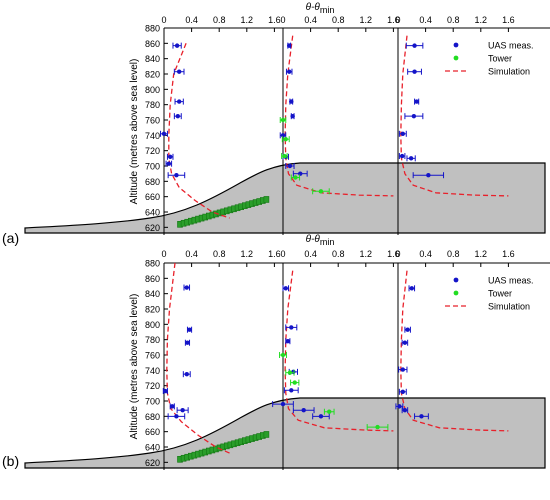 The height and width of the screenshot is (500, 550). I want to click on x-axis-title-sub: min, so click(327, 242).